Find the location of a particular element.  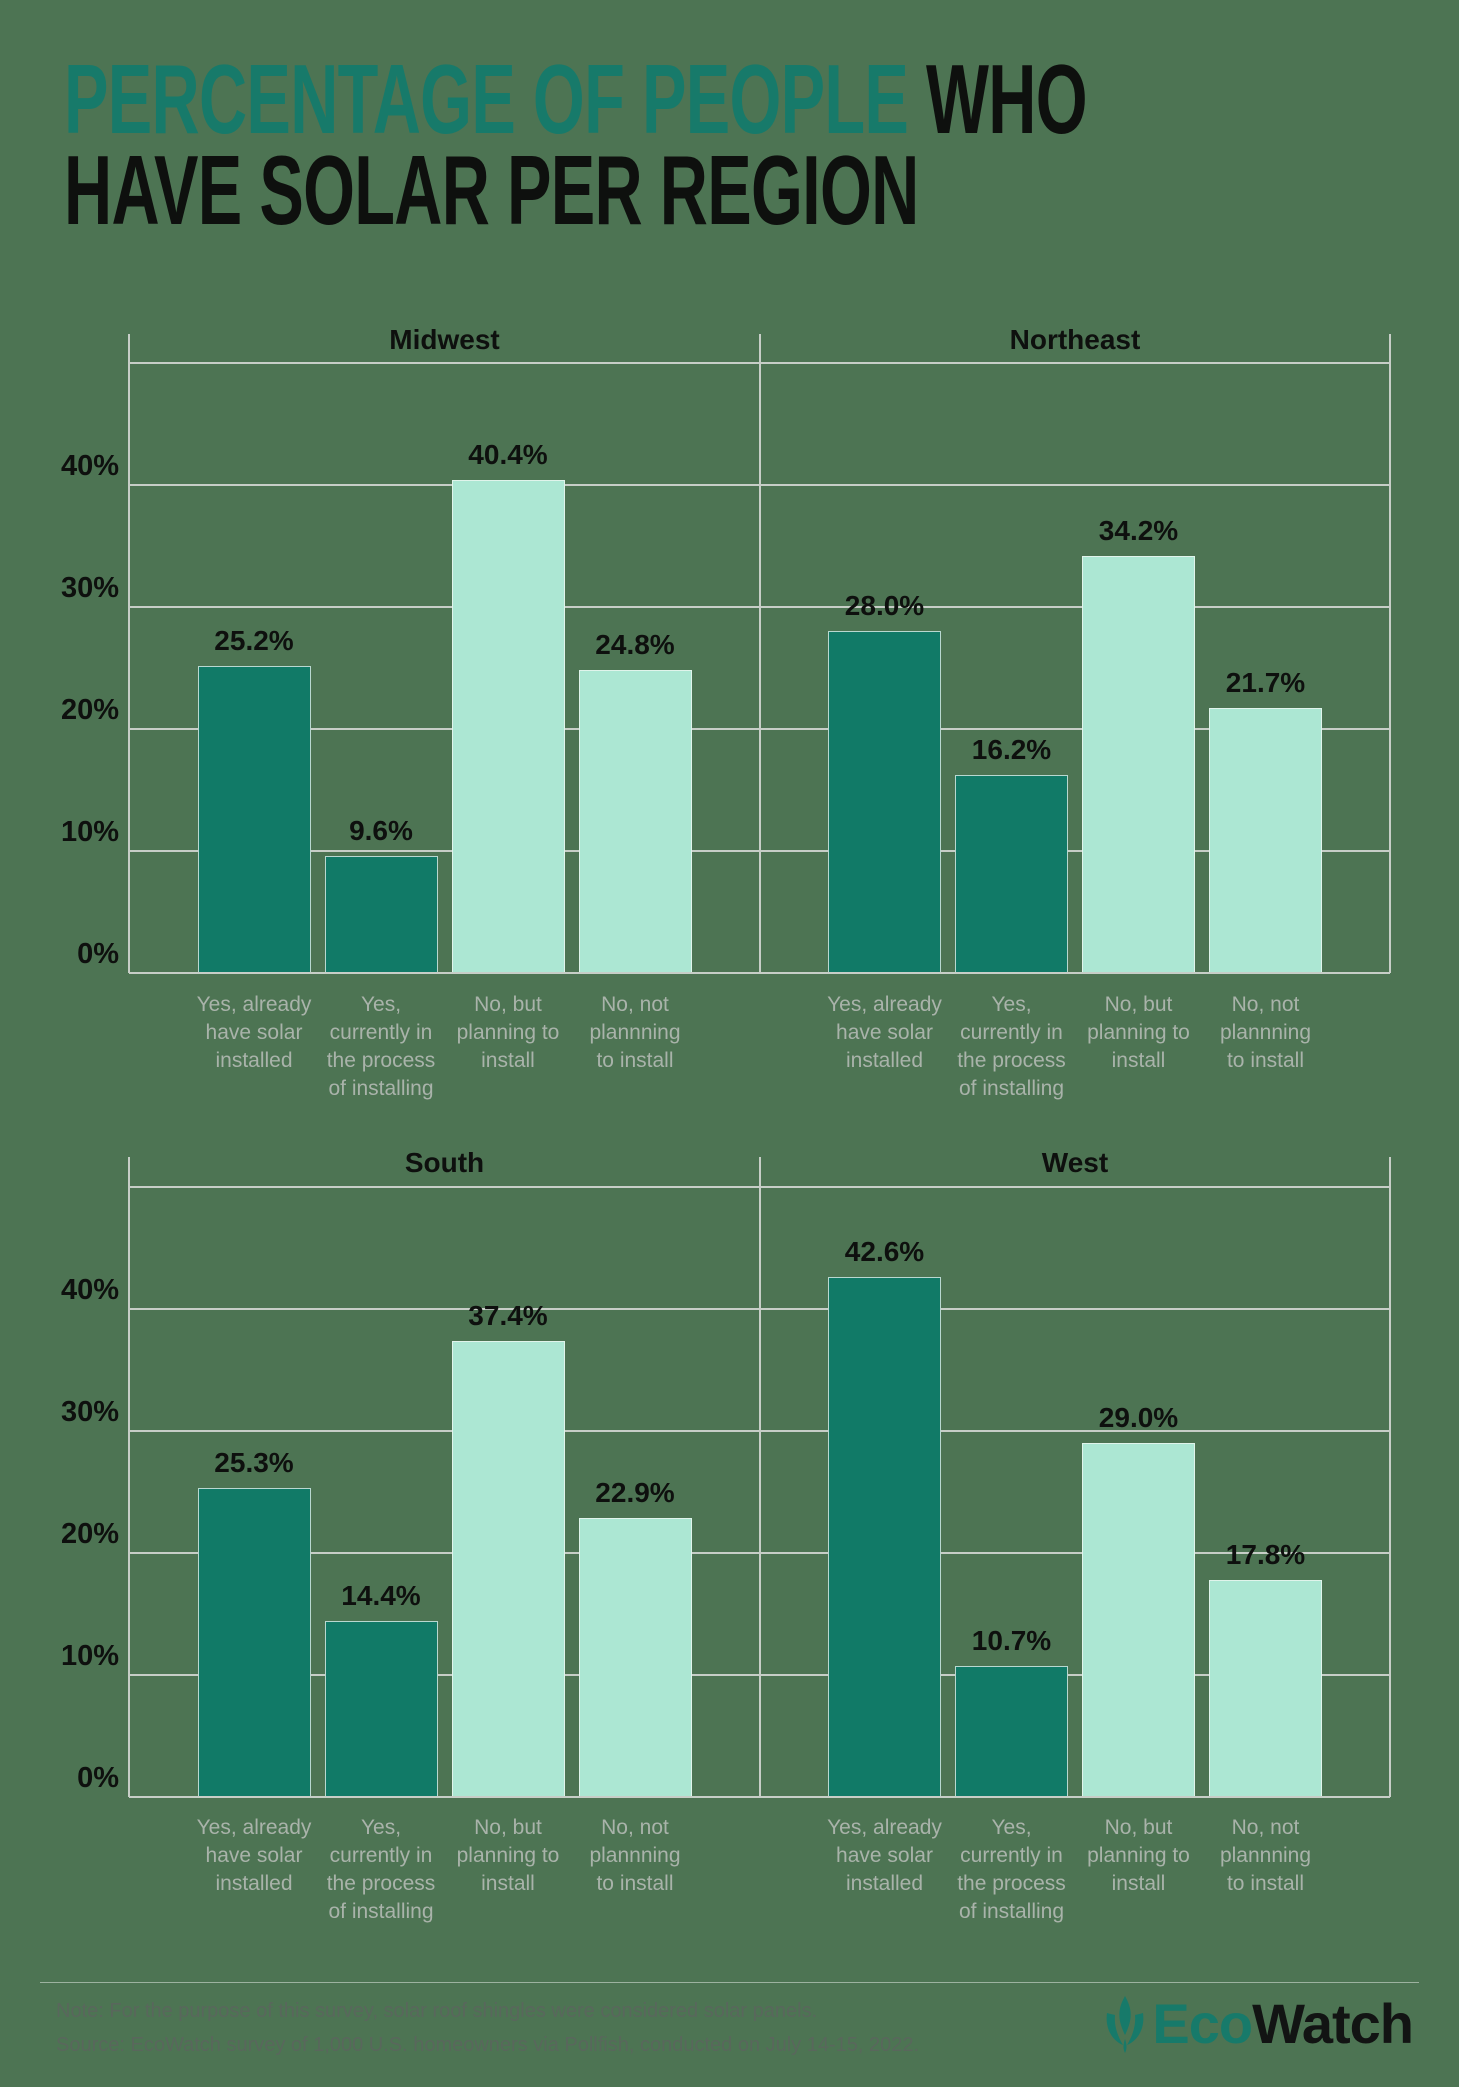

title-rest-text: WHO is located at coordinates (998, 99).